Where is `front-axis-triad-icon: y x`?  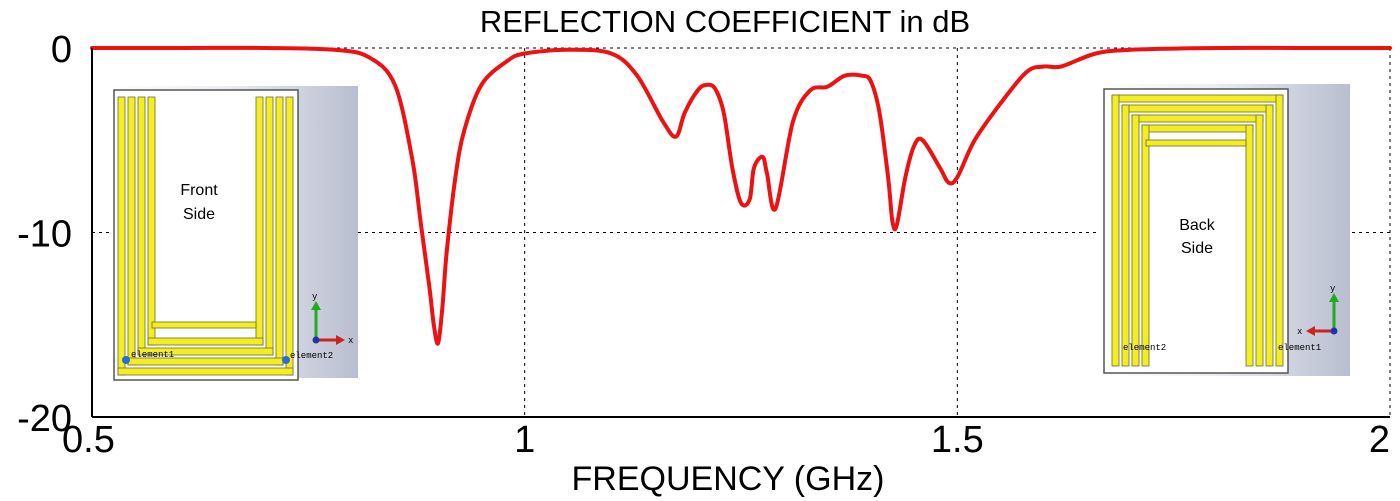 front-axis-triad-icon: y x is located at coordinates (332, 319).